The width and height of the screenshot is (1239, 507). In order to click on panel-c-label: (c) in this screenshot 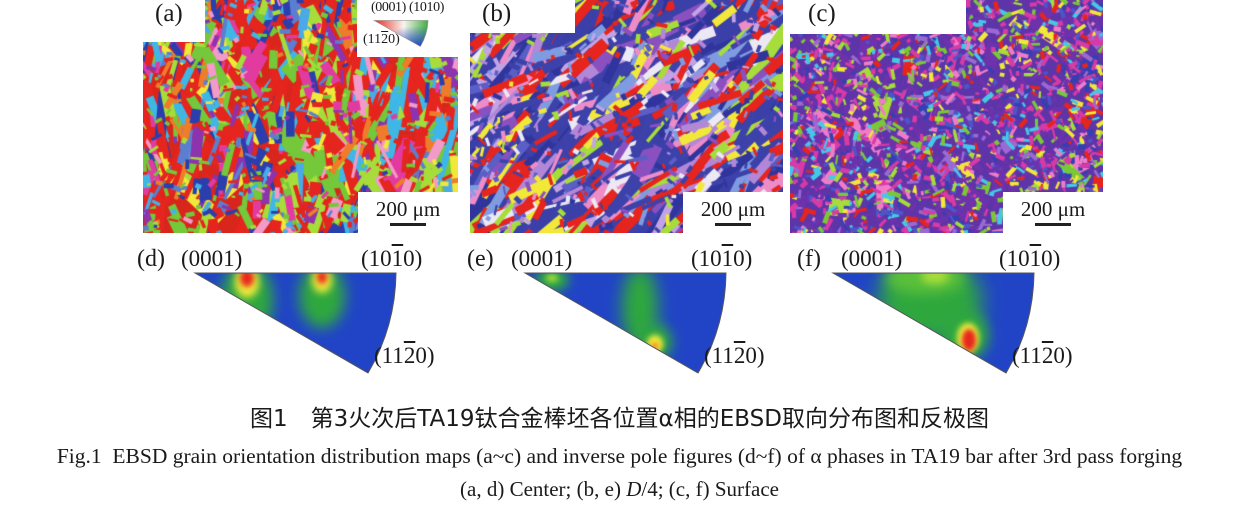, I will do `click(822, 13)`.